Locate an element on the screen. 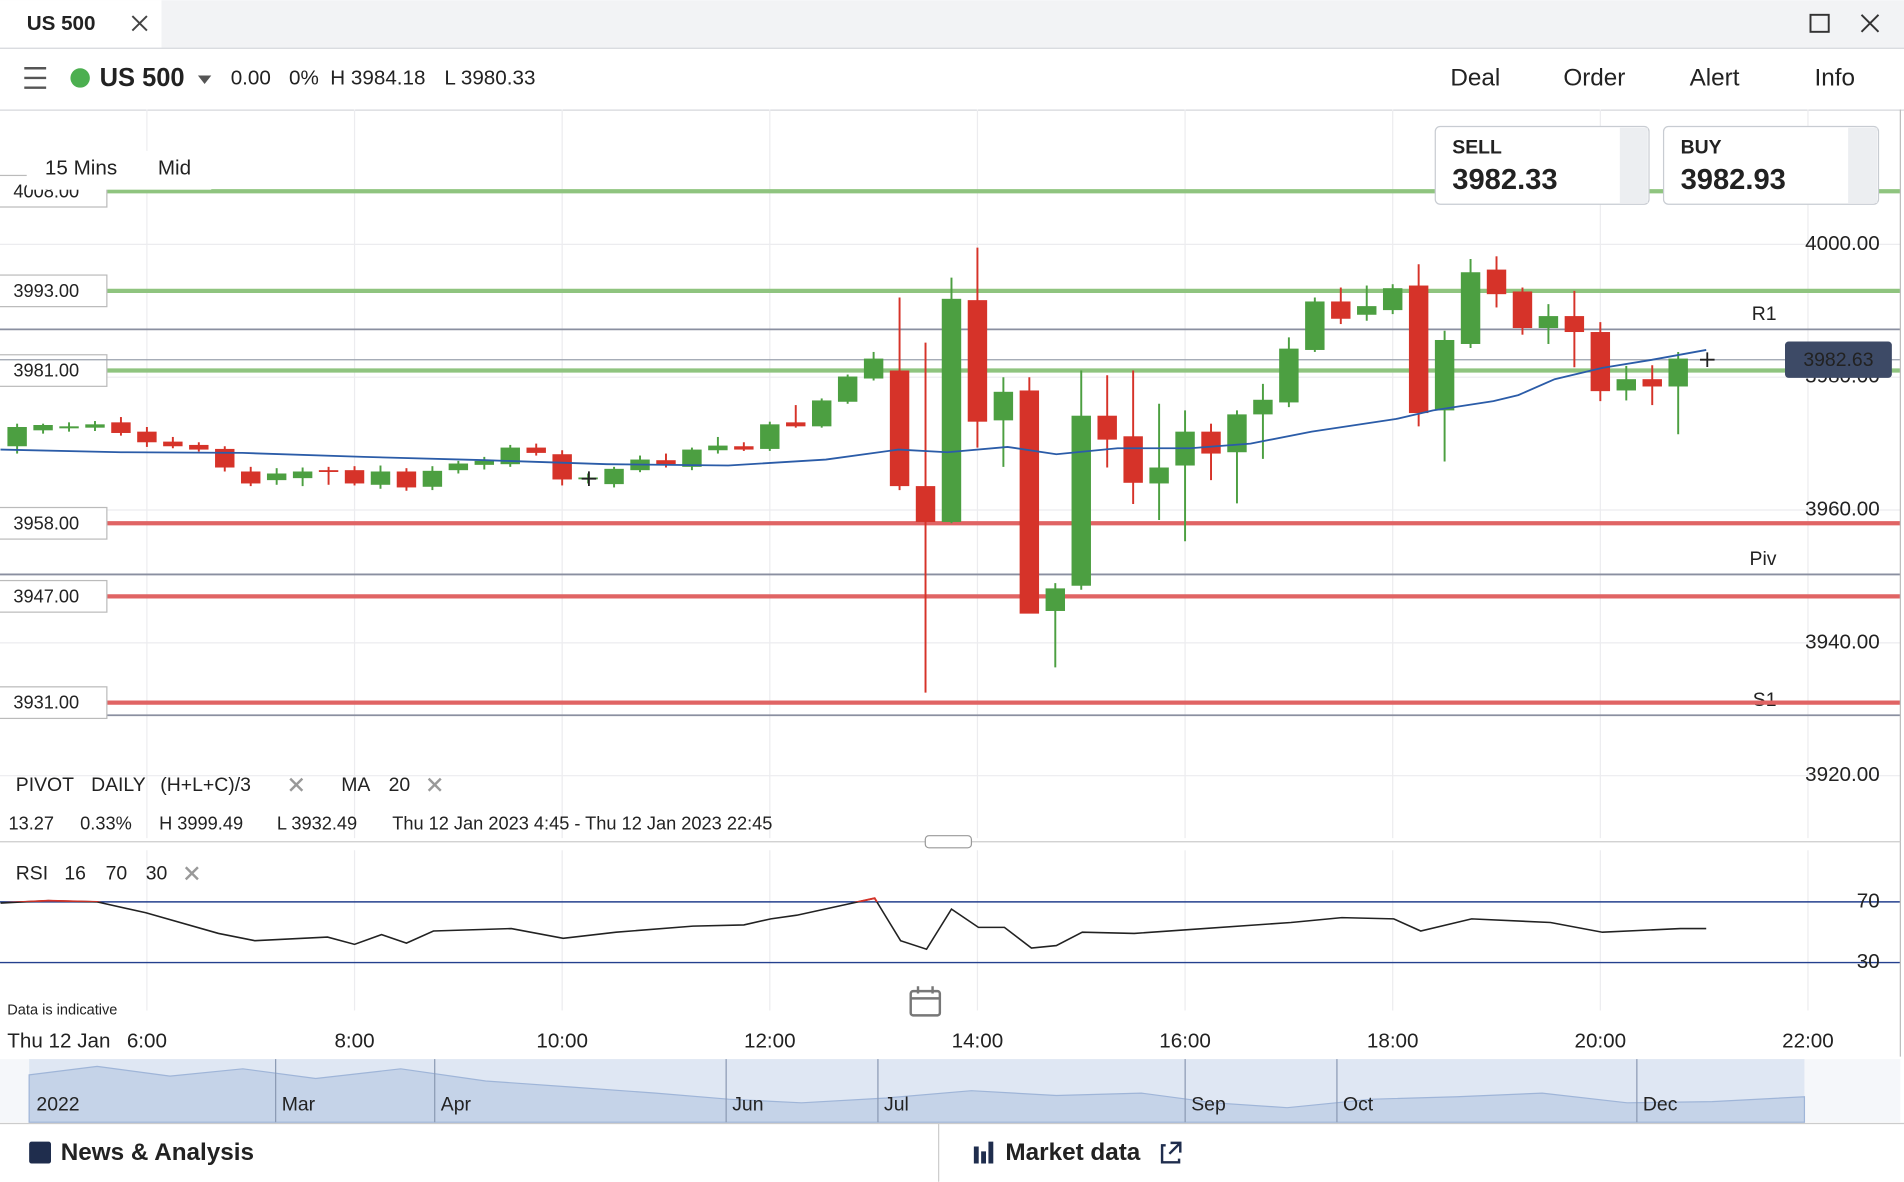  menu-item: Order is located at coordinates (1594, 78).